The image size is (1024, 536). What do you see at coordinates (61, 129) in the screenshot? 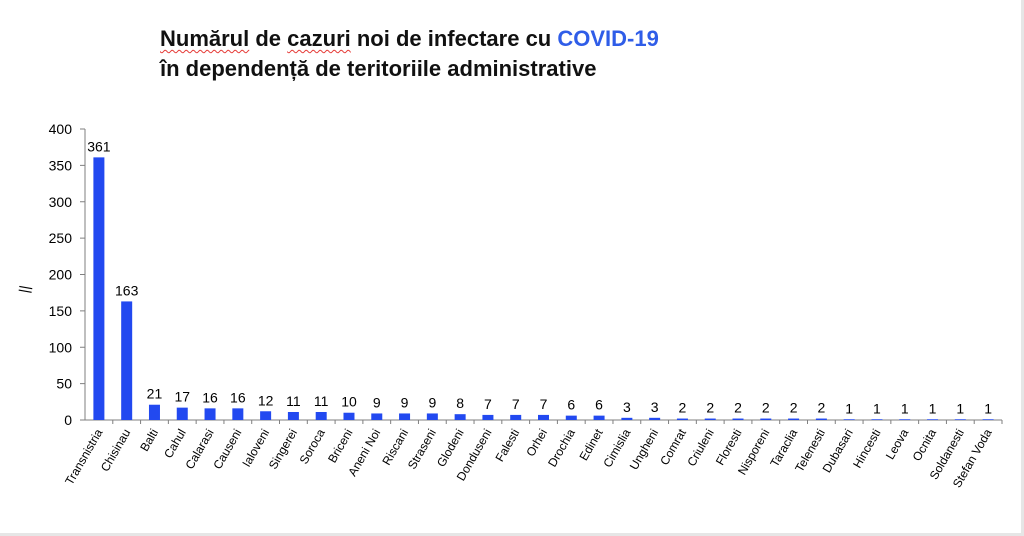
I see `y-tick-label: 400` at bounding box center [61, 129].